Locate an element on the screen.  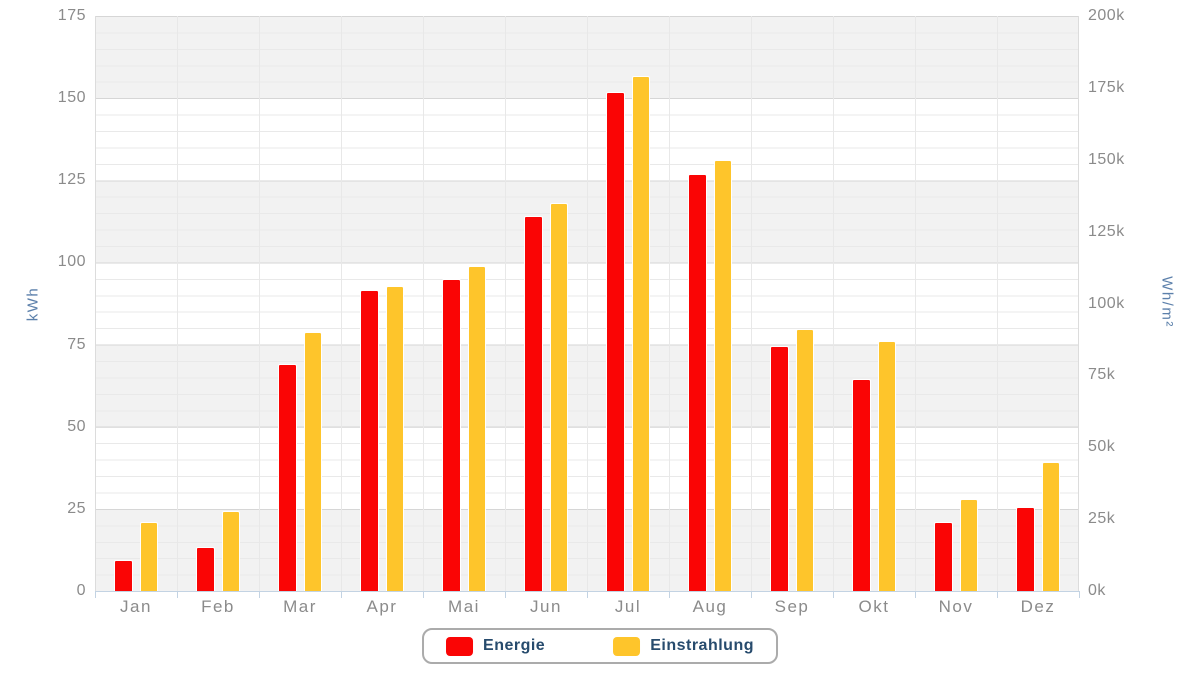
right-tick-175k: 175k is located at coordinates (1106, 87).